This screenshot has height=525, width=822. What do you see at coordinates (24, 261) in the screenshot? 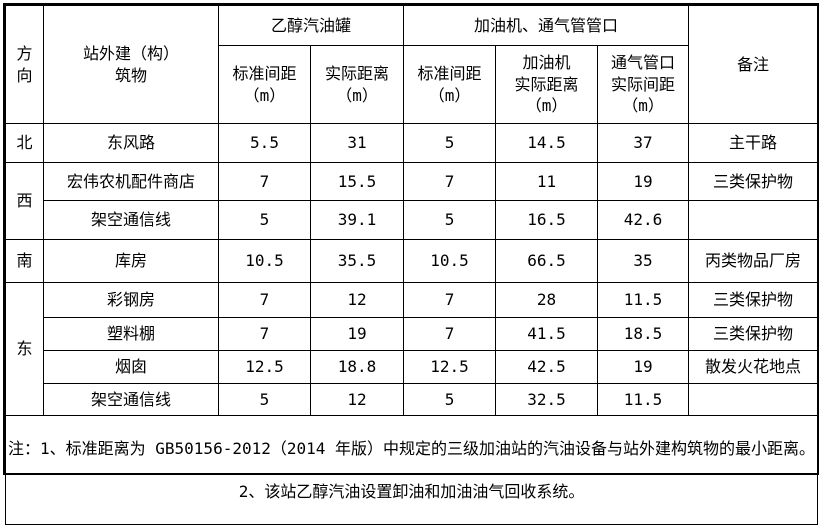
I see `direction-cell: 南` at bounding box center [24, 261].